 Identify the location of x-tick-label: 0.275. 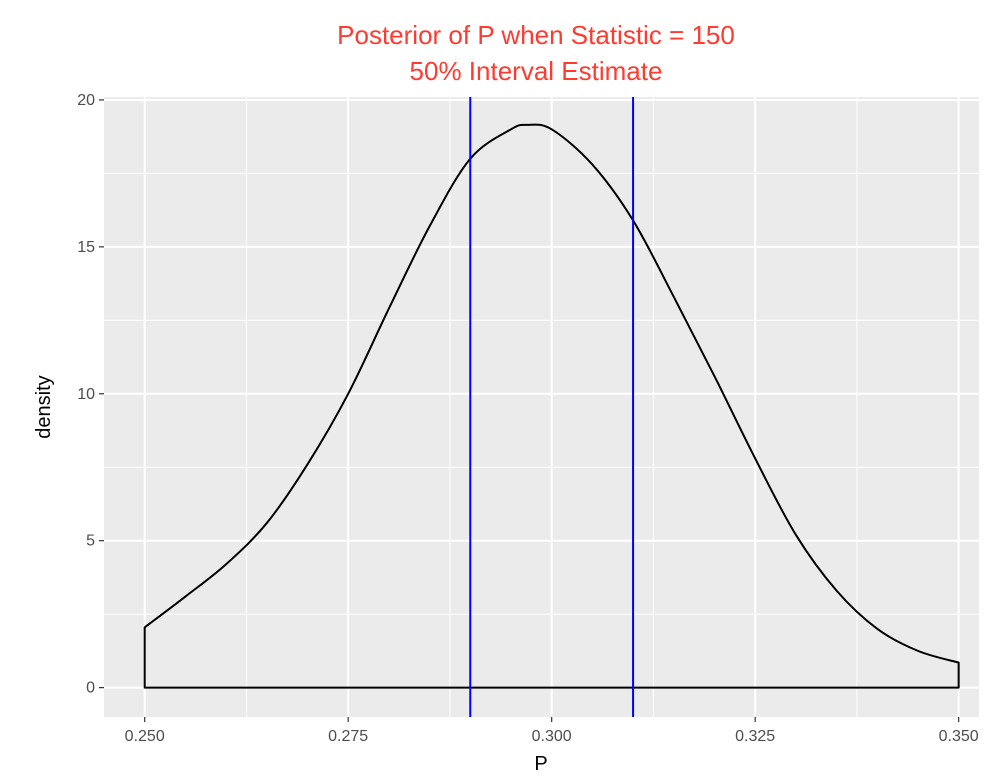
(348, 736).